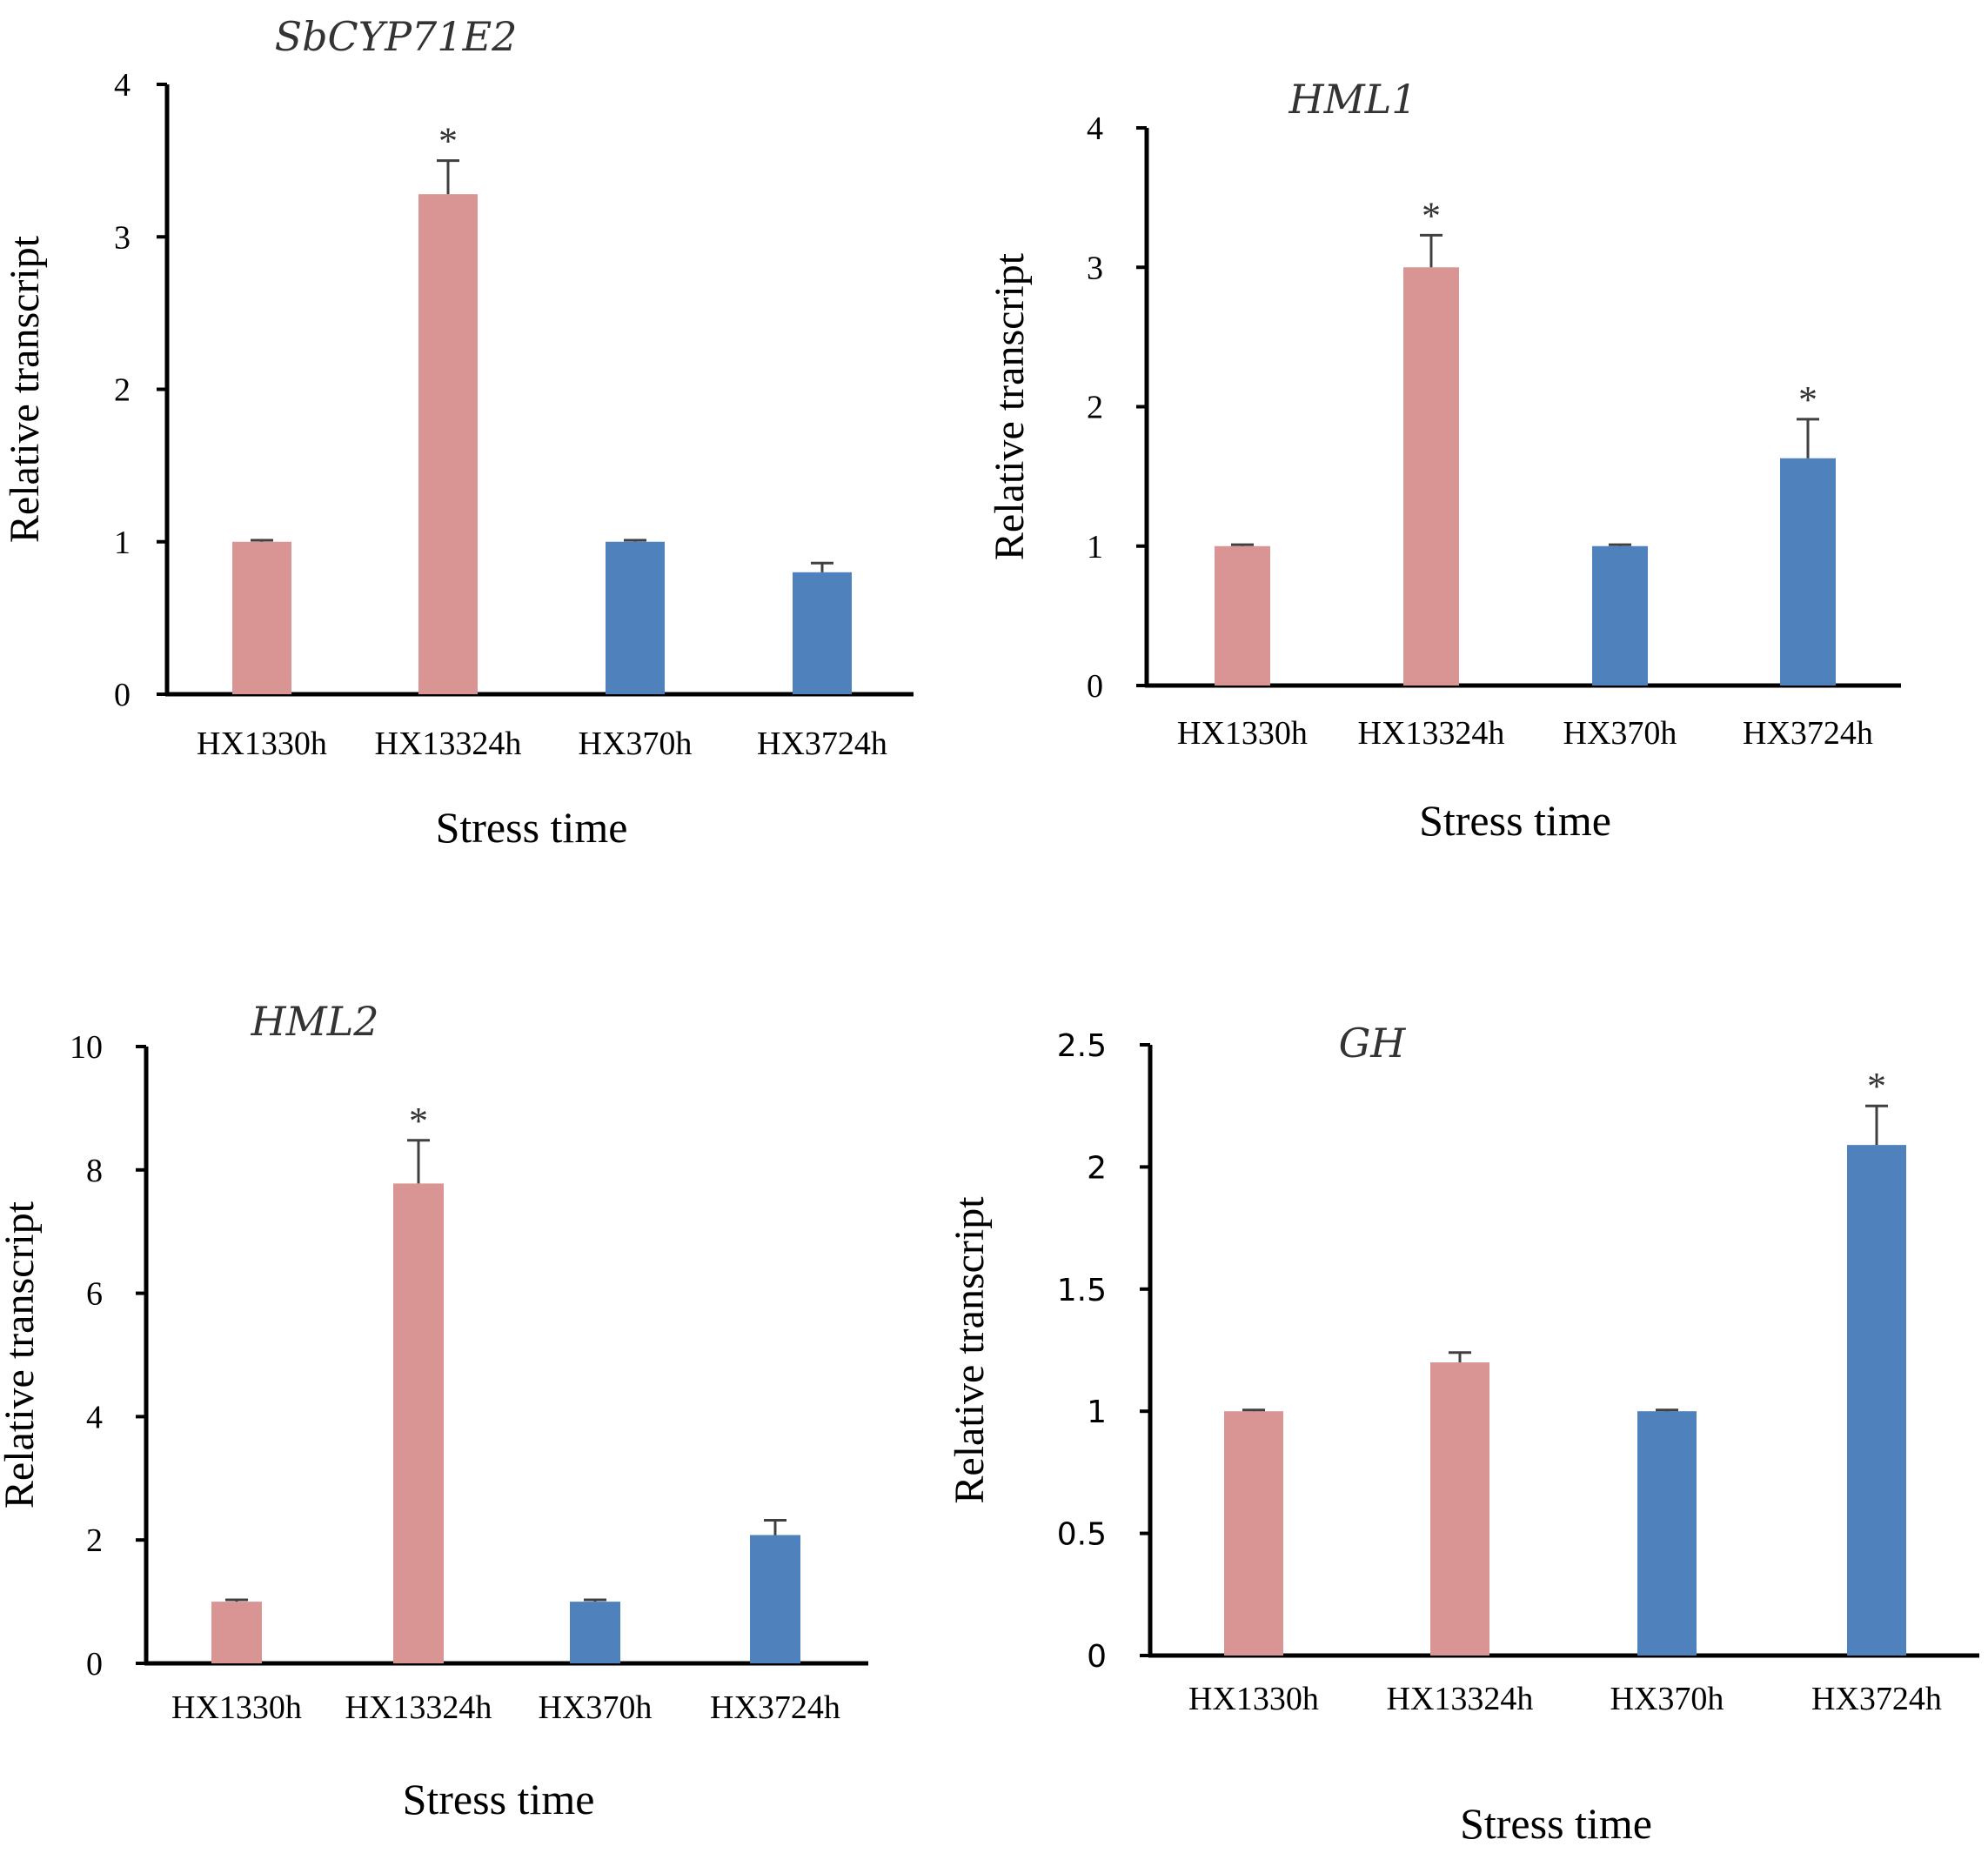  What do you see at coordinates (94, 1540) in the screenshot?
I see `chart-3-y-tick-label: 2` at bounding box center [94, 1540].